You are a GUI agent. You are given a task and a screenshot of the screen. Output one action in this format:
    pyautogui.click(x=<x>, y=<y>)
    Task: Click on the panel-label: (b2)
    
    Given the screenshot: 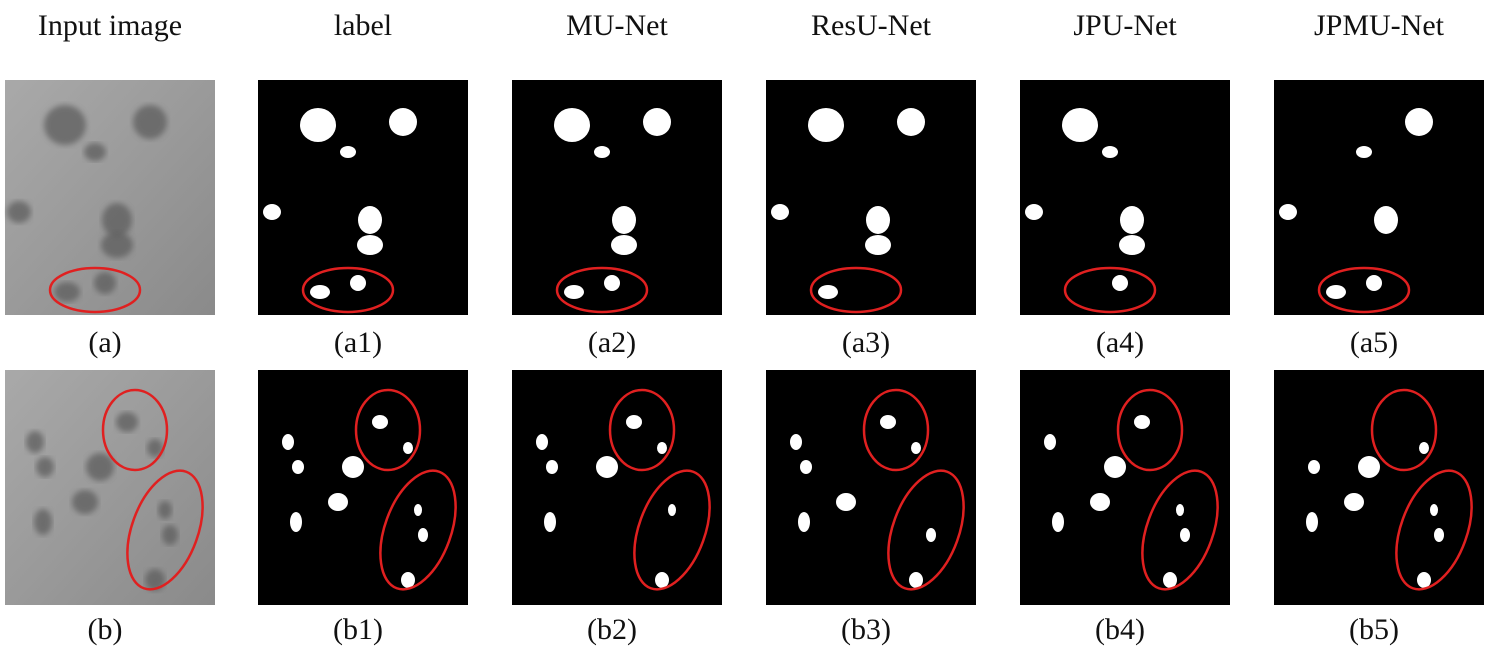 What is the action you would take?
    pyautogui.click(x=612, y=629)
    